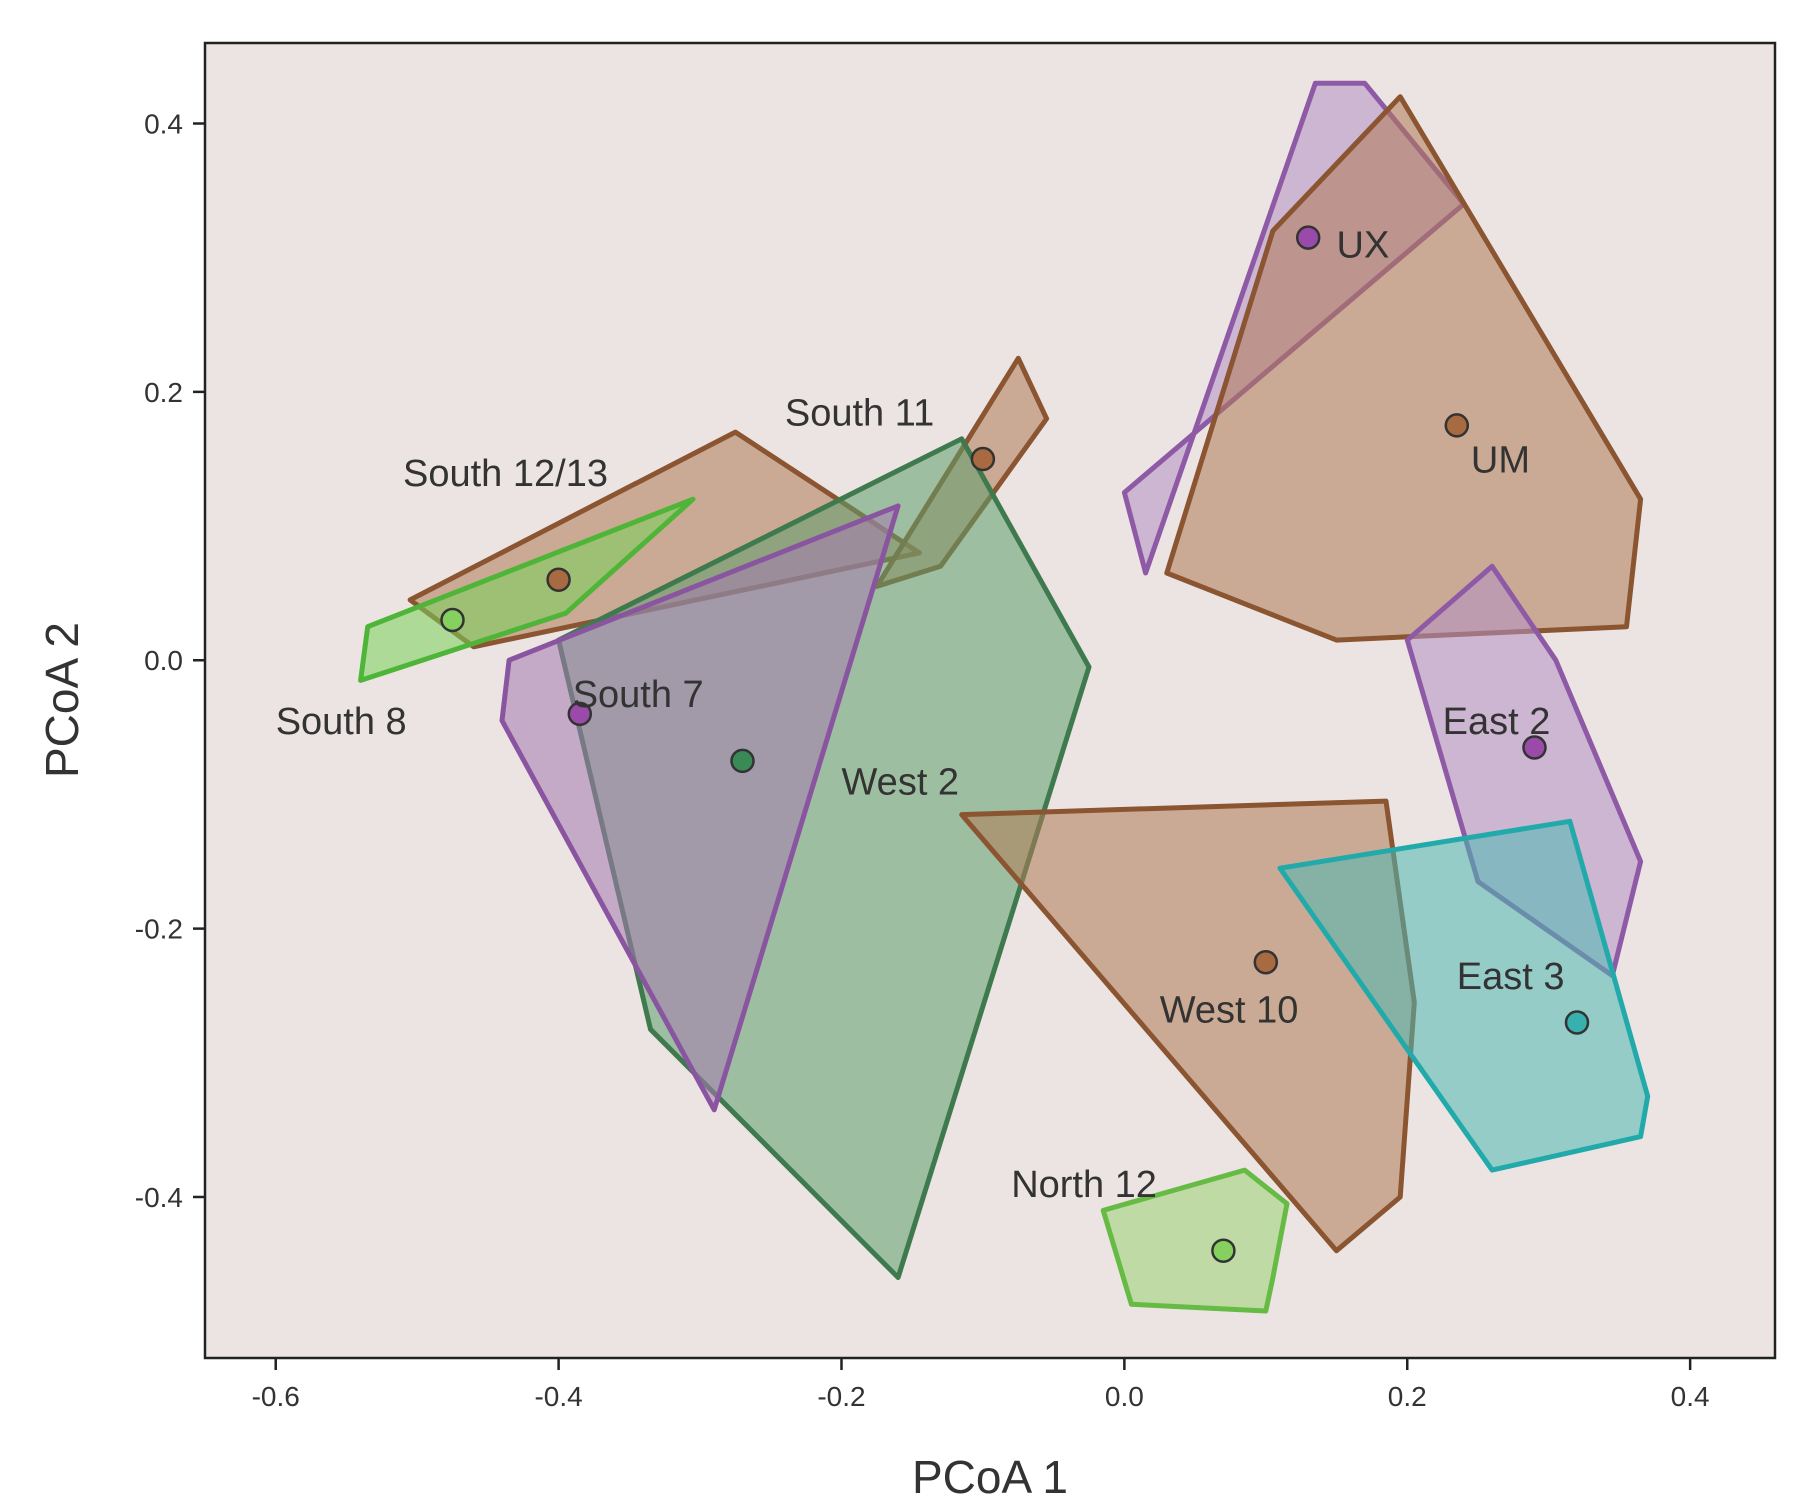 This screenshot has height=1511, width=1801. I want to click on point-um, so click(1457, 425).